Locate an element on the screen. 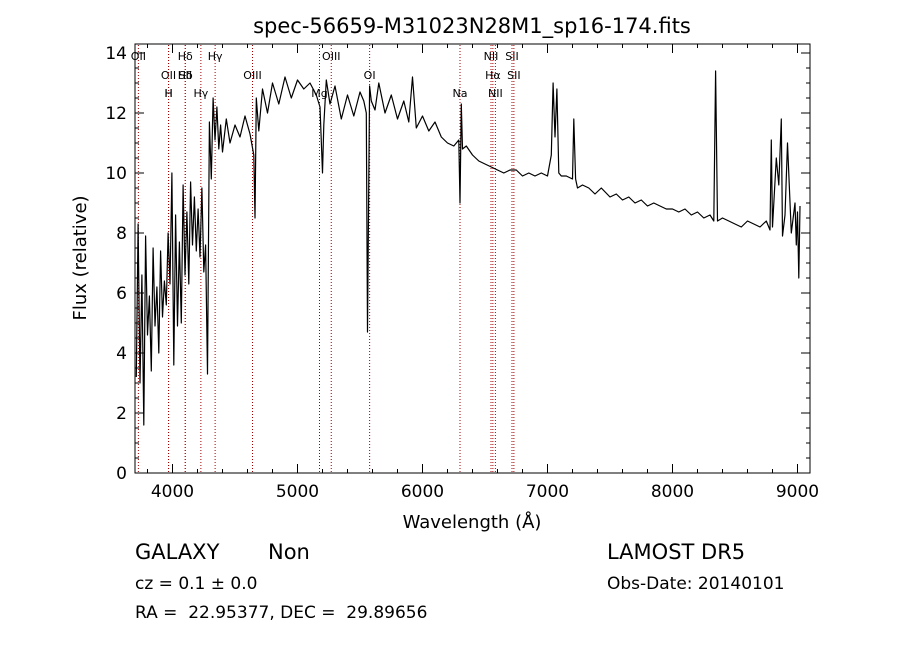  x-axis-label: Wavelength (Å) is located at coordinates (472, 522).